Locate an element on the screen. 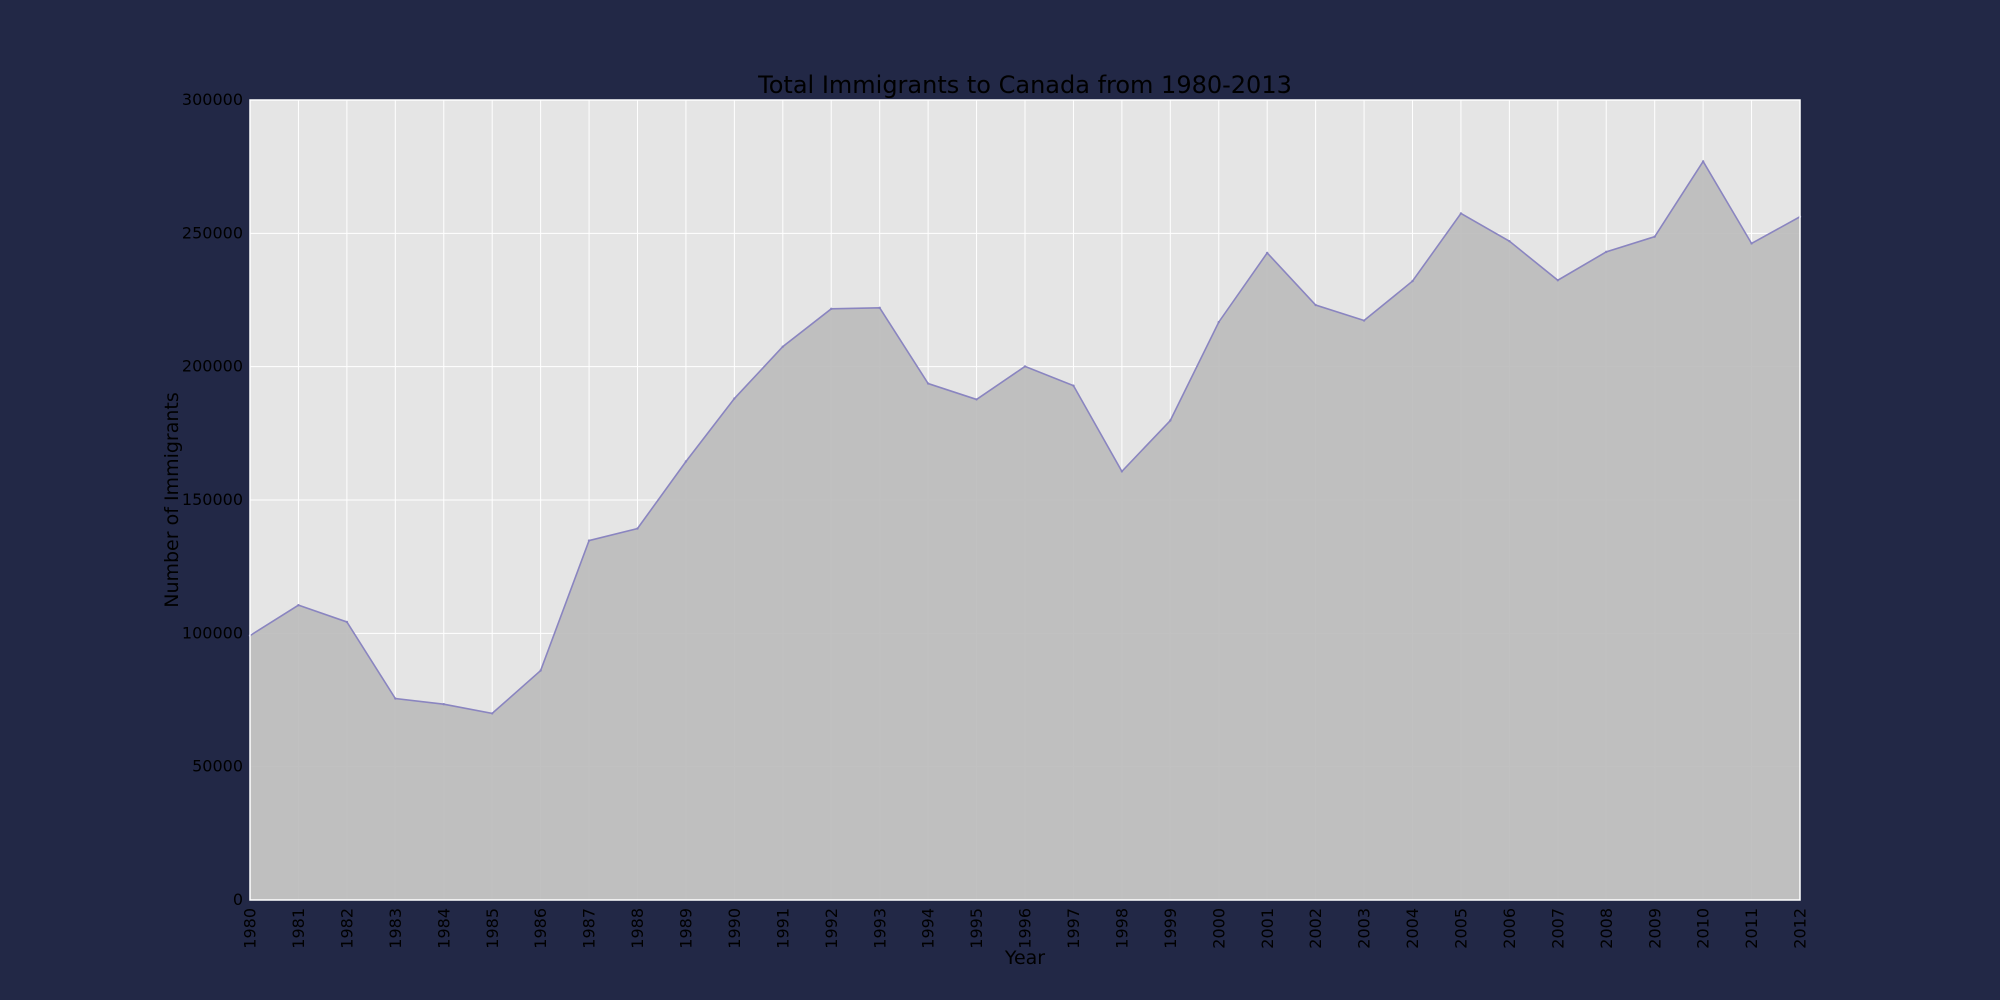  y-tick-label: 150000 is located at coordinates (212, 499).